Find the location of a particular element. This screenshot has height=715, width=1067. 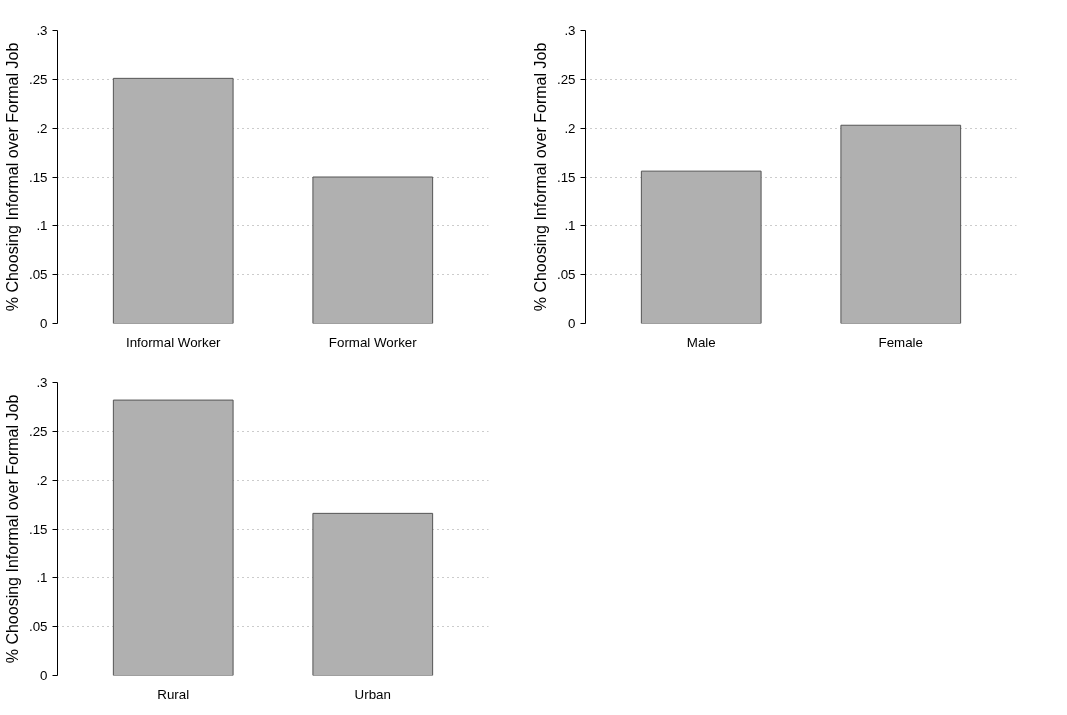

x-tick-label: Rural is located at coordinates (173, 694).